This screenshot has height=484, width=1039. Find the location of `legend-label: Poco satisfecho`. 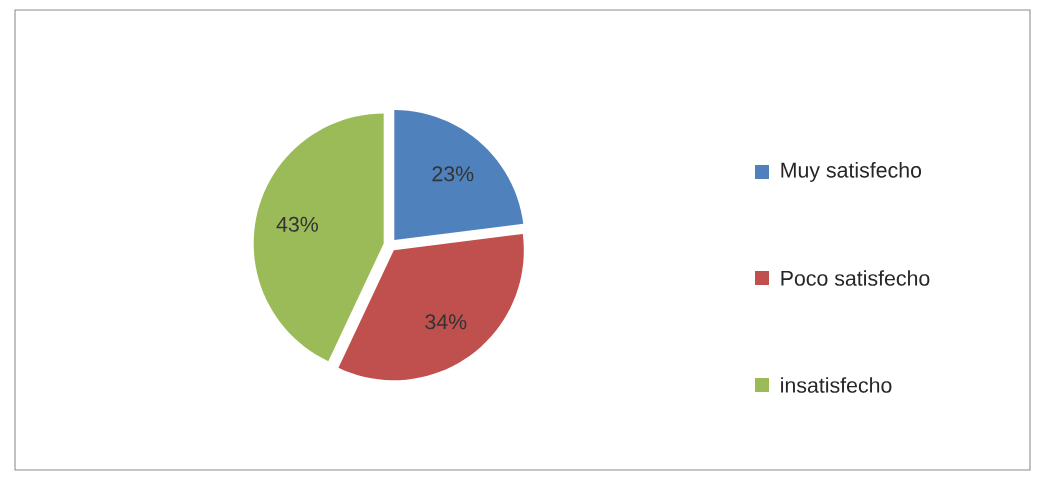

legend-label: Poco satisfecho is located at coordinates (855, 278).